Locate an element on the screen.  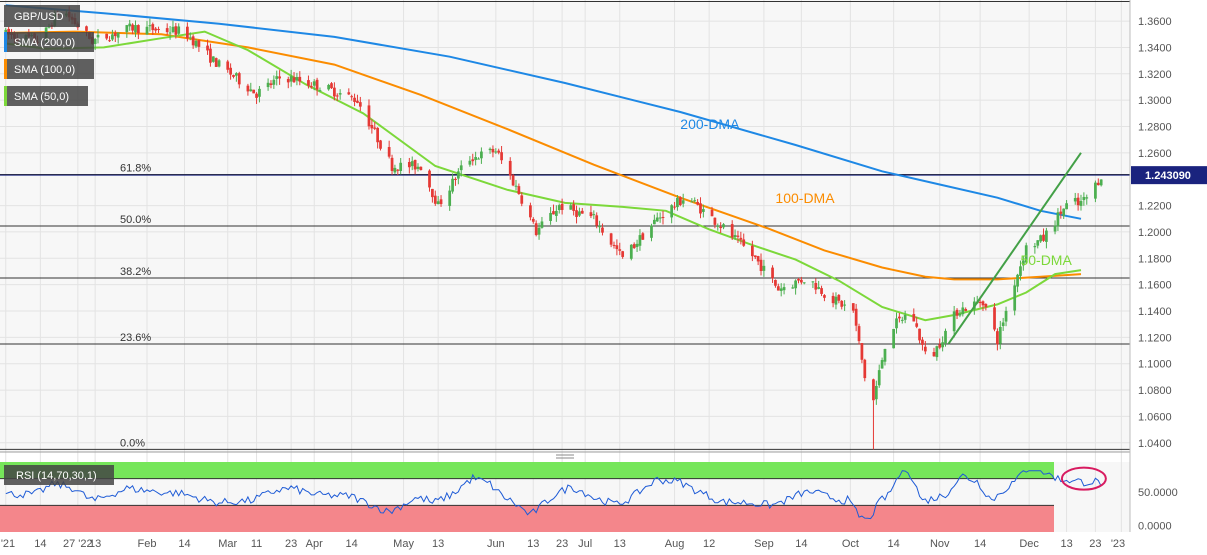
sma50-legend: SMA (50,0) is located at coordinates (46, 96).